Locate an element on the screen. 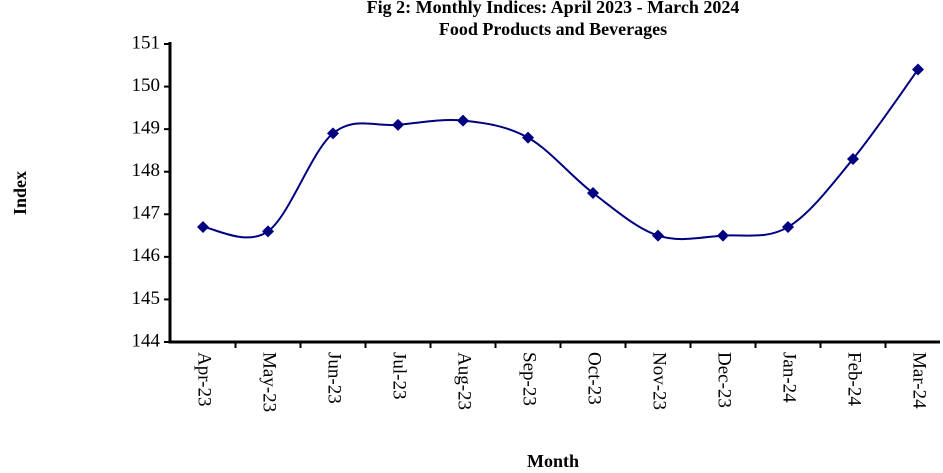 Image resolution: width=943 pixels, height=473 pixels. y-tick-label: 145 is located at coordinates (146, 298).